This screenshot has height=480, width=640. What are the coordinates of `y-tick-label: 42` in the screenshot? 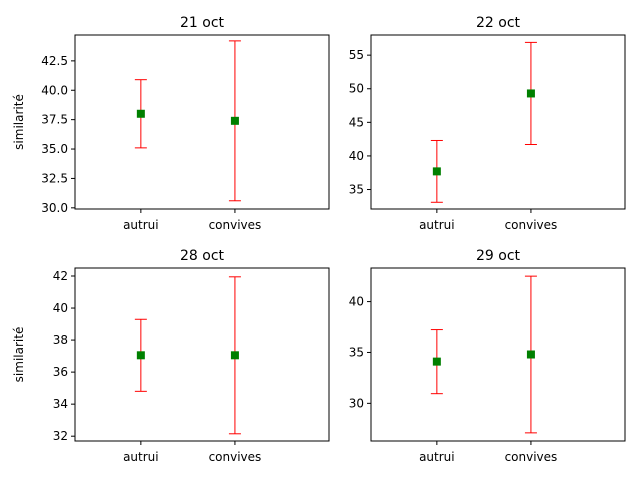 It's located at (60, 276).